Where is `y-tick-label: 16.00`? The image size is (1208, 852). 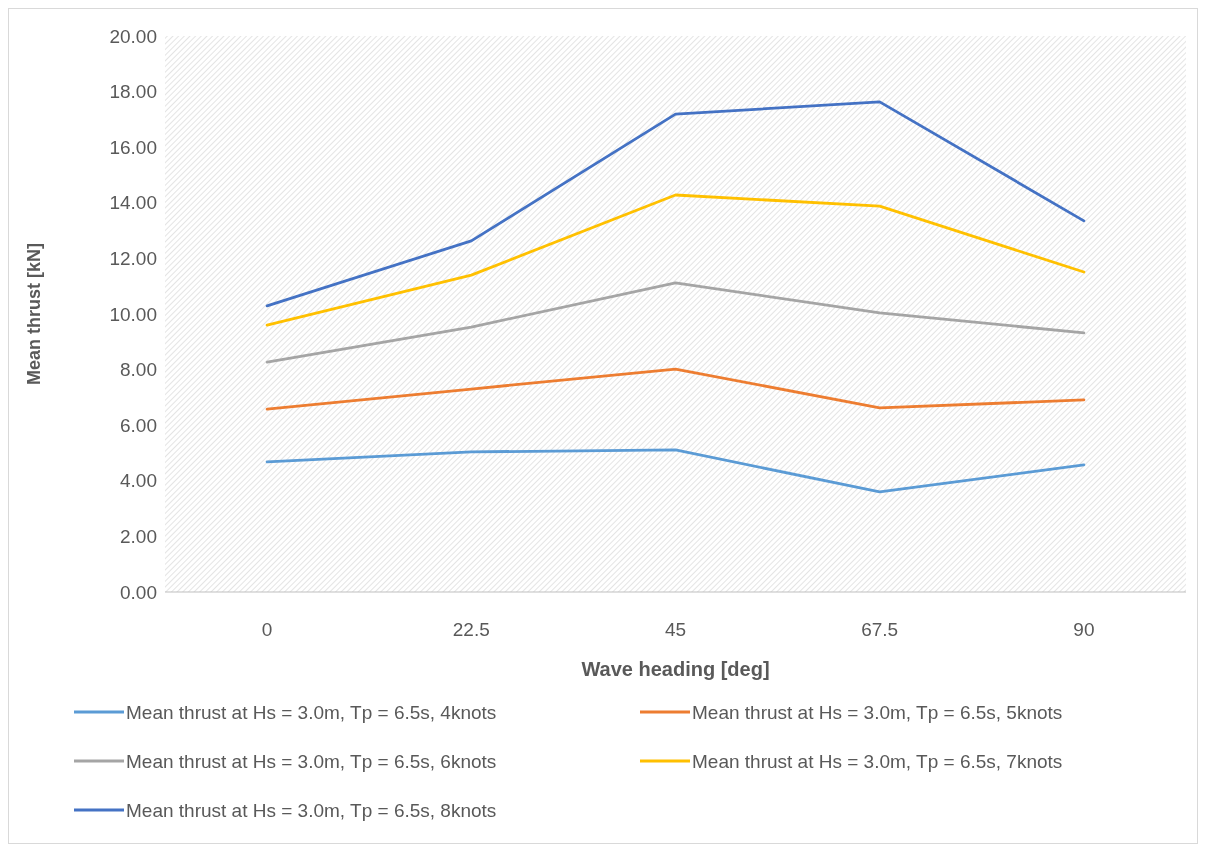 y-tick-label: 16.00 is located at coordinates (133, 147).